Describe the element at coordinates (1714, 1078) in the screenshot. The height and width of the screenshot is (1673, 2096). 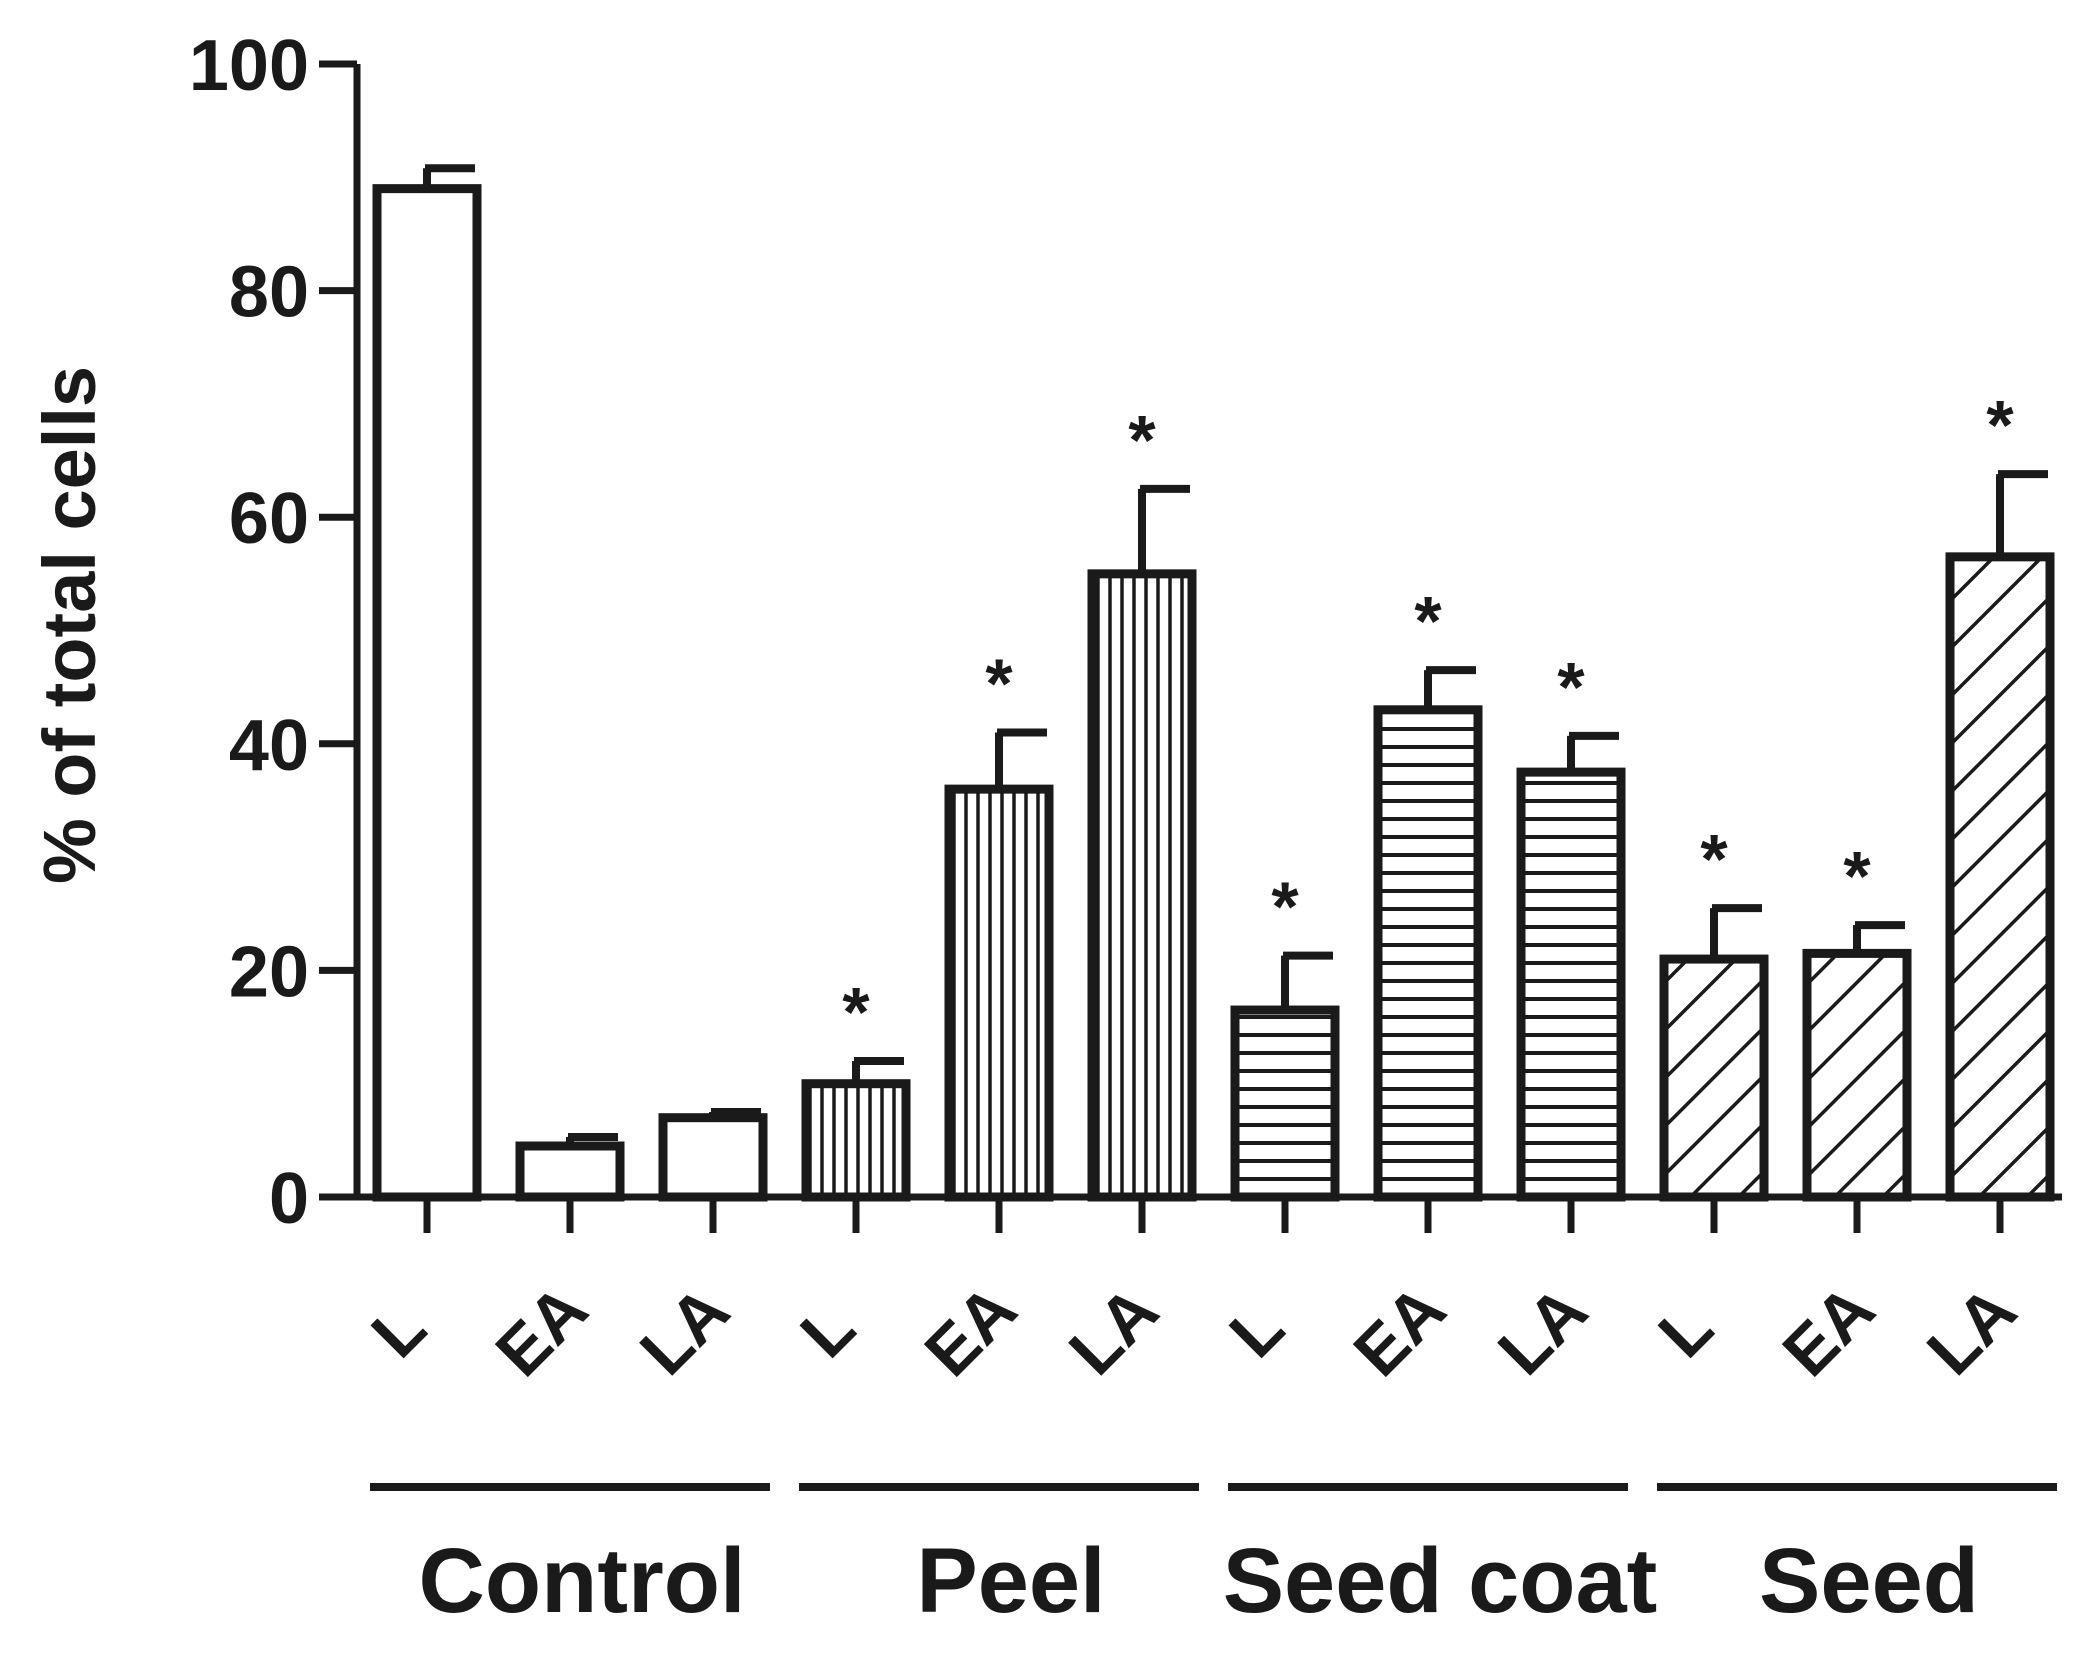
I see `bar-seed-l` at that location.